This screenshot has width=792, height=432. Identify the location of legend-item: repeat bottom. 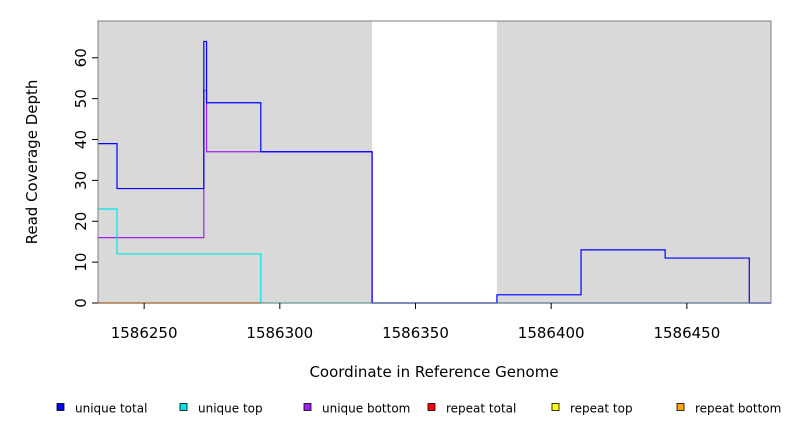
(728, 409).